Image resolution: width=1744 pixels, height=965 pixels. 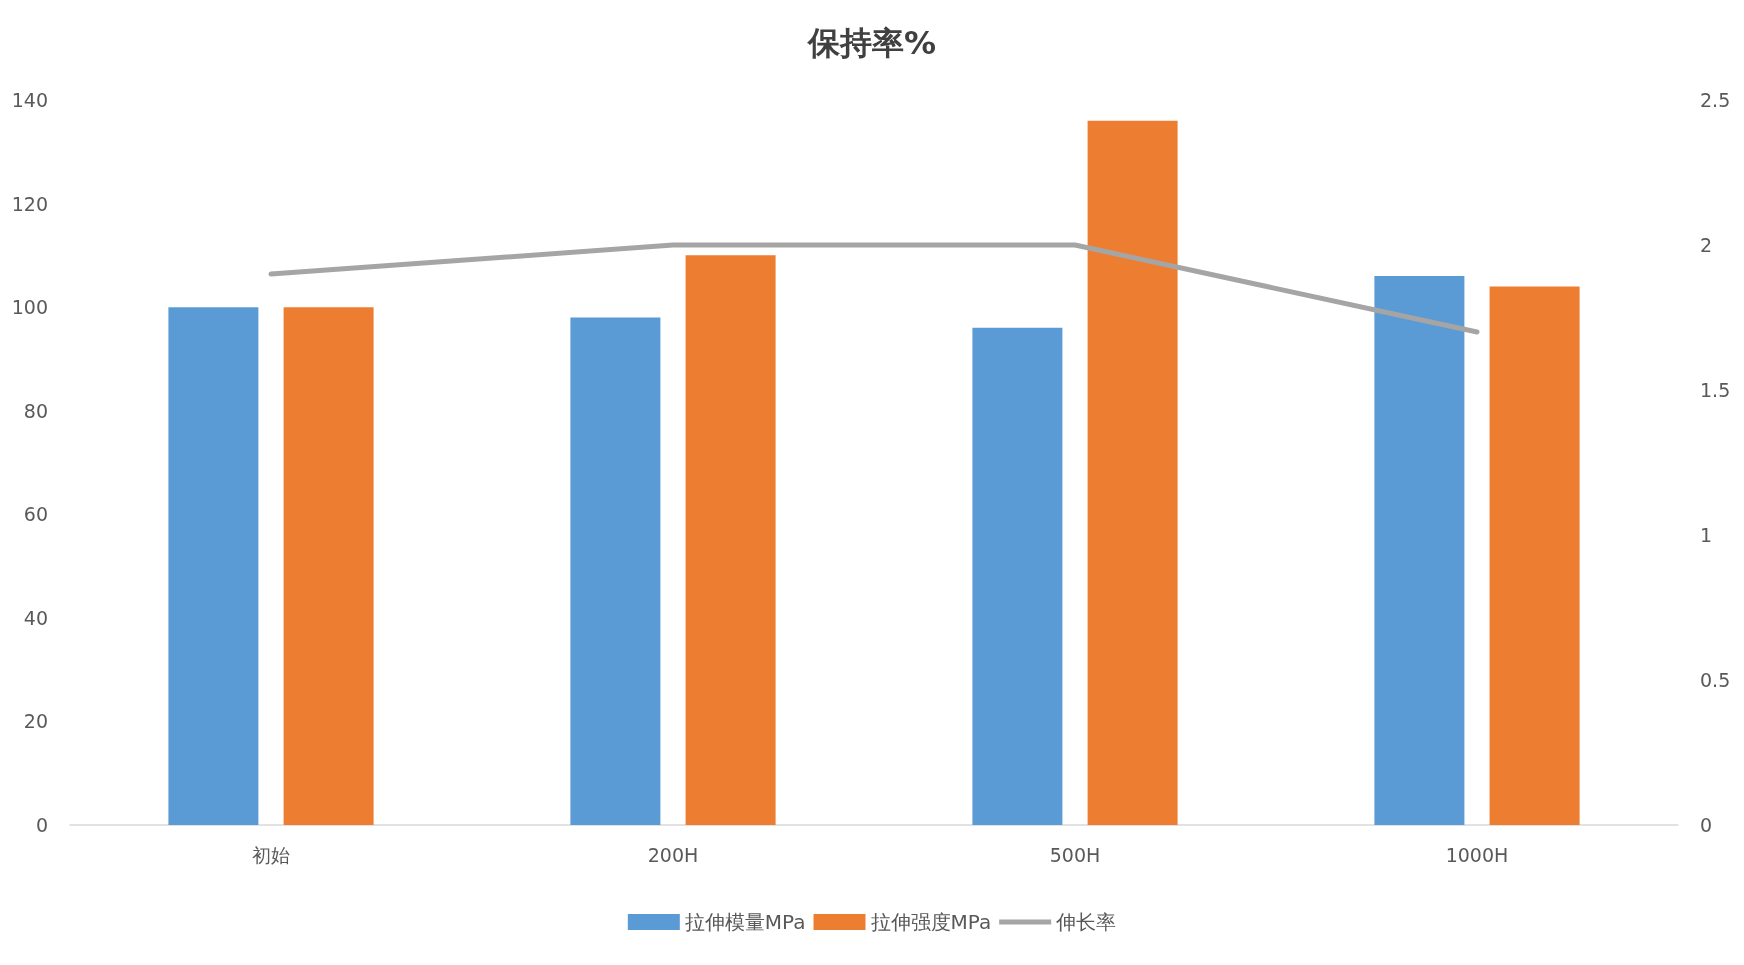 I want to click on y2-tick-label: 1.5, so click(x=1715, y=390).